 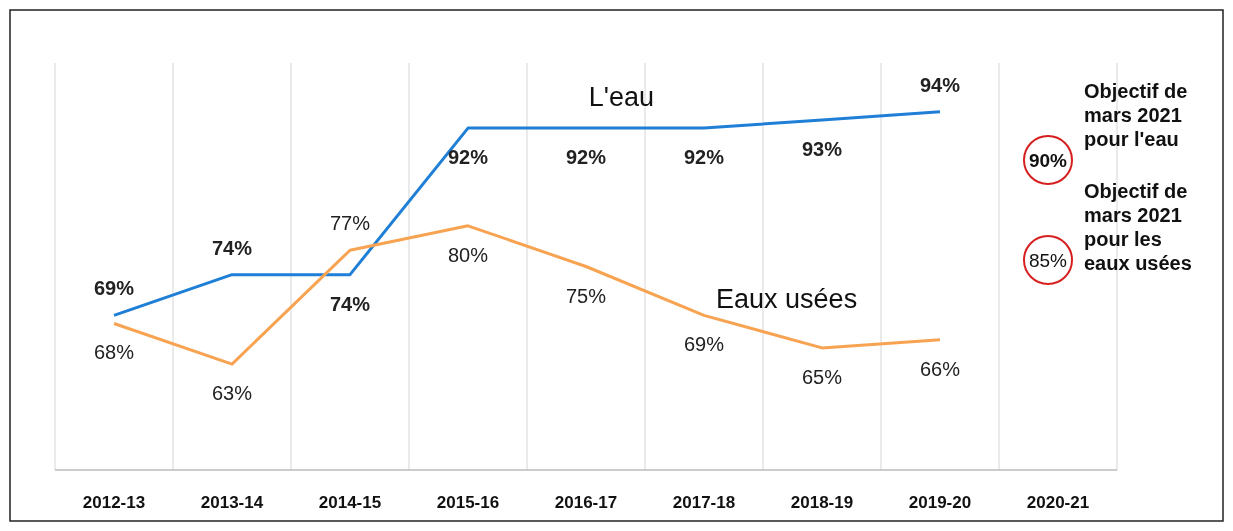 What do you see at coordinates (350, 502) in the screenshot?
I see `x-tick-label: 2014-15` at bounding box center [350, 502].